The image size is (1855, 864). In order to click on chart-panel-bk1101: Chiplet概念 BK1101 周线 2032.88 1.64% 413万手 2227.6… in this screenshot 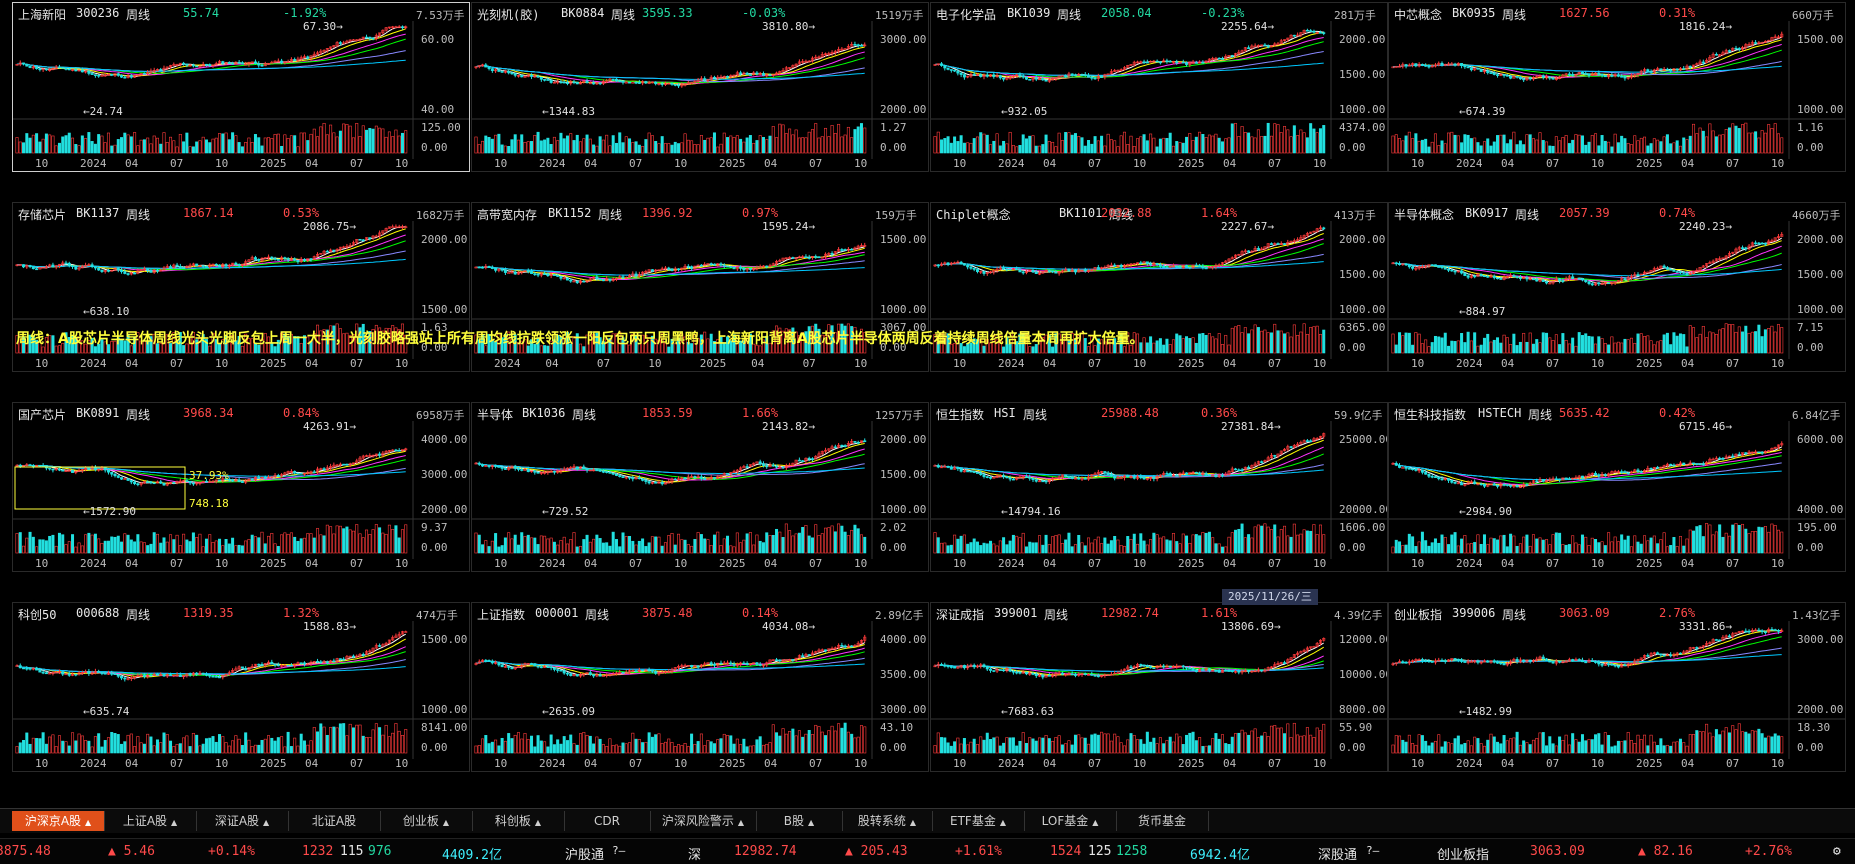, I will do `click(1159, 287)`.